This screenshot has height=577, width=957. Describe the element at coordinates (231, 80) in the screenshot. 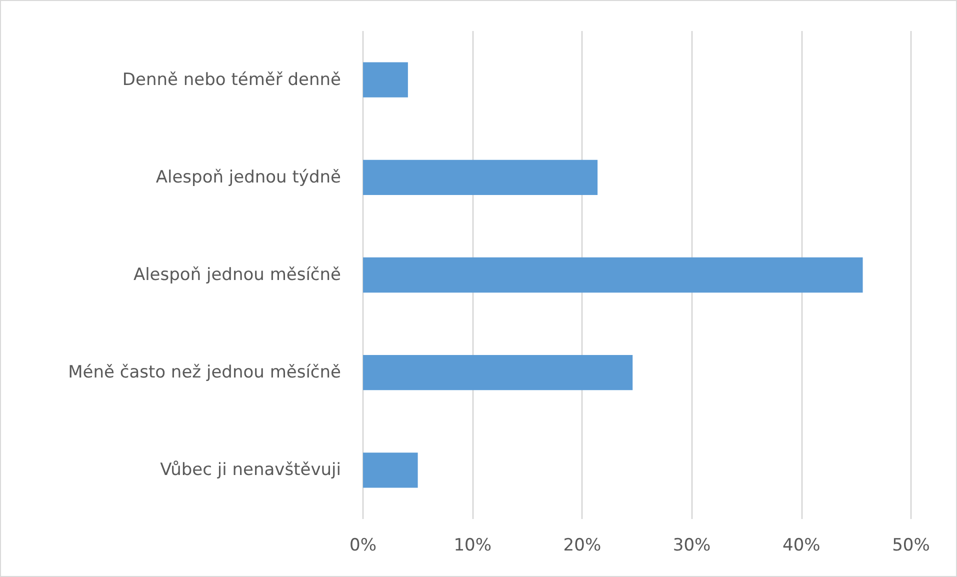

I see `y-tick-label: Denně nebo téměř denně` at that location.